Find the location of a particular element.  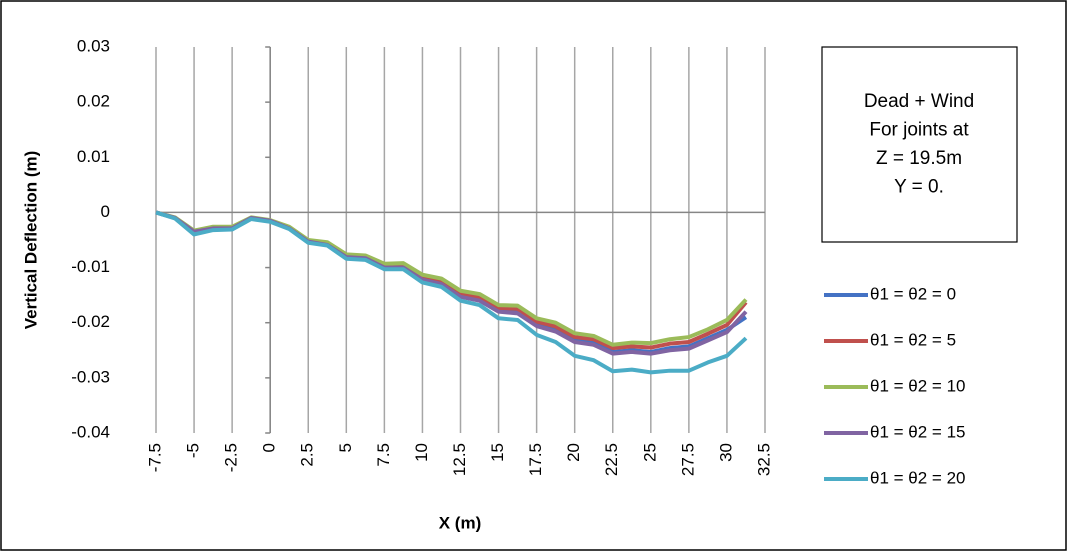

annotation-text: Y = 0. is located at coordinates (919, 187).